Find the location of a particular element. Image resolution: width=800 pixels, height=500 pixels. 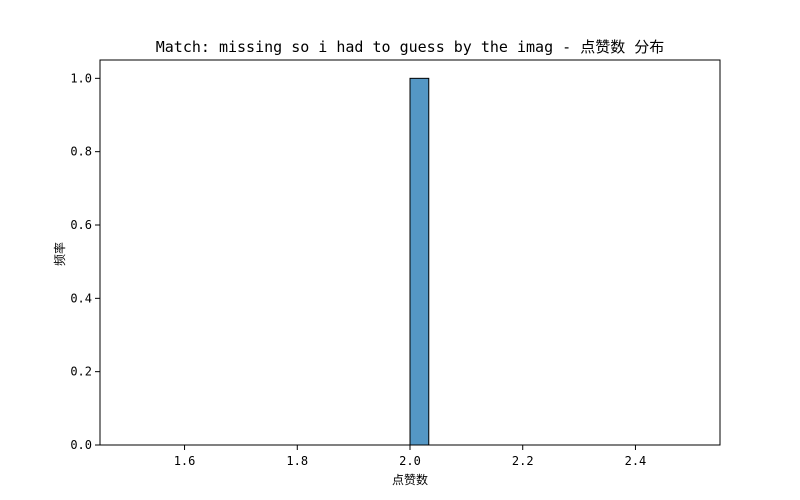

y-tick-label-2: 0.4 is located at coordinates (81, 298).